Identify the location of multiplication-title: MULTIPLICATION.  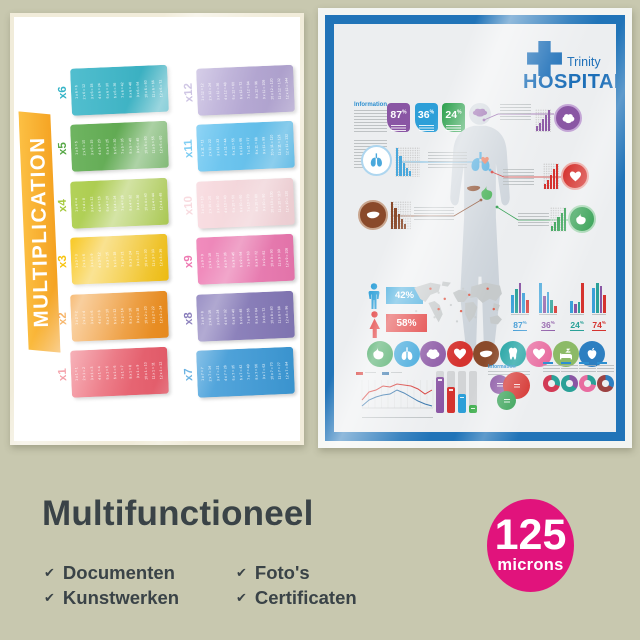
(39, 232).